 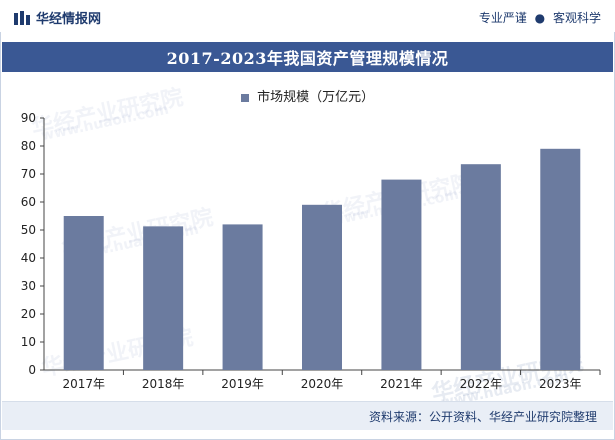 What do you see at coordinates (401, 384) in the screenshot?
I see `x-tick-label: 2021年` at bounding box center [401, 384].